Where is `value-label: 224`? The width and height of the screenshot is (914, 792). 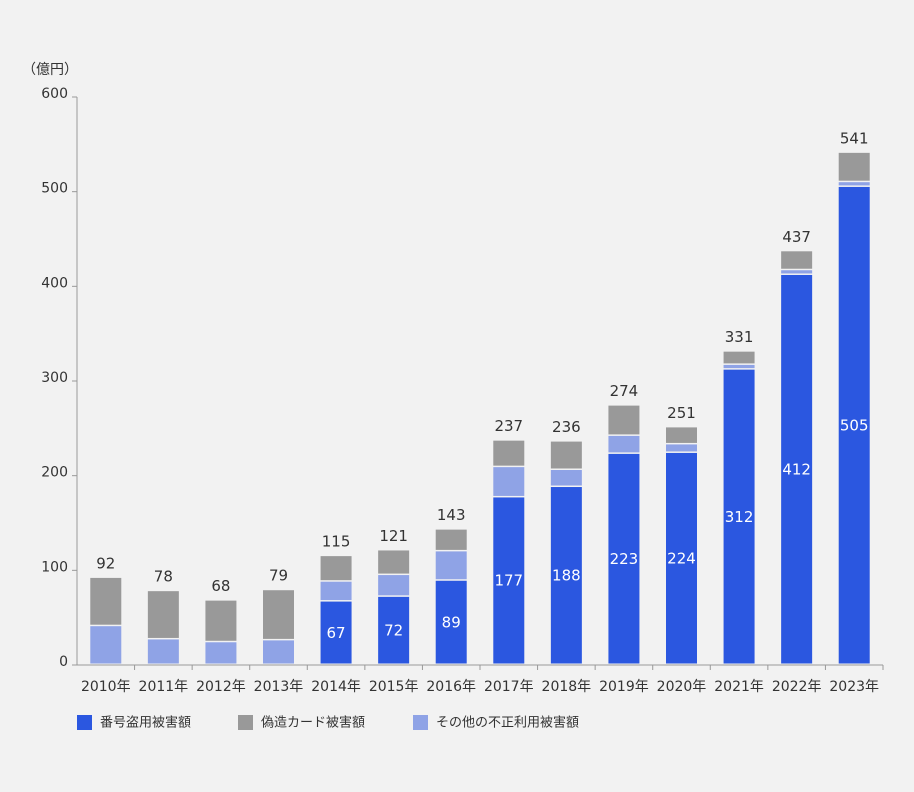 value-label: 224 is located at coordinates (681, 558).